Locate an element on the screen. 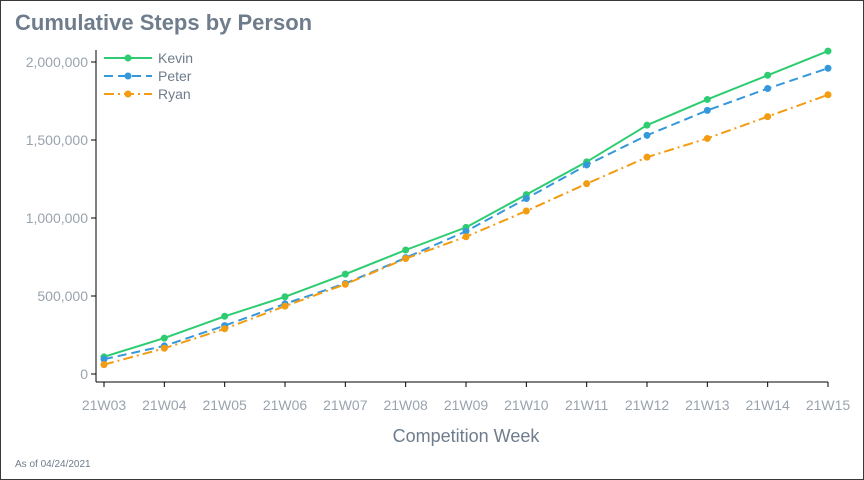 The height and width of the screenshot is (480, 864). legend: Kevin Peter Ryan is located at coordinates (148, 76).